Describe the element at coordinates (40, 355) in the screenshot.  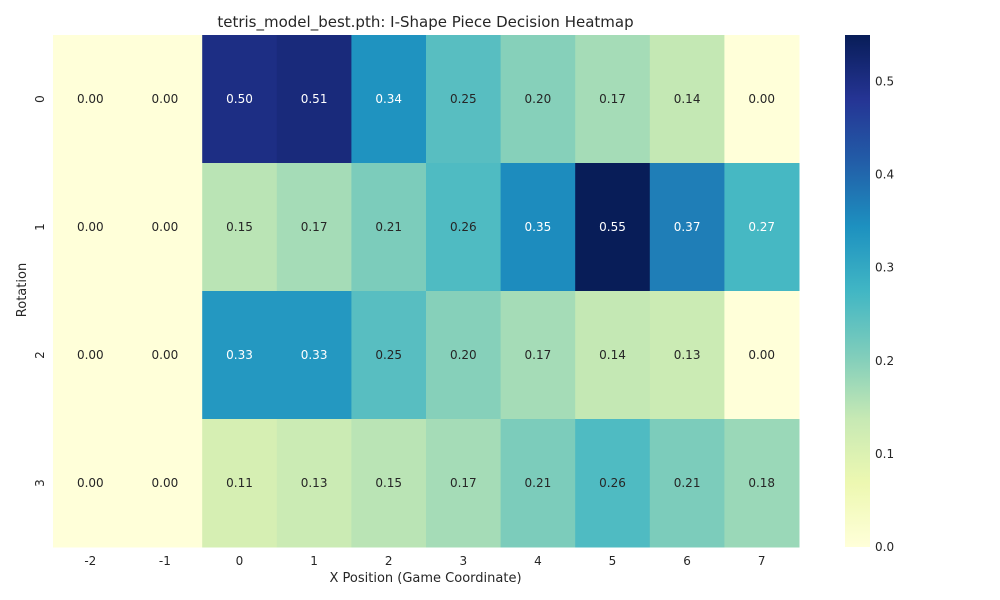
I see `y-tick-label: 2` at that location.